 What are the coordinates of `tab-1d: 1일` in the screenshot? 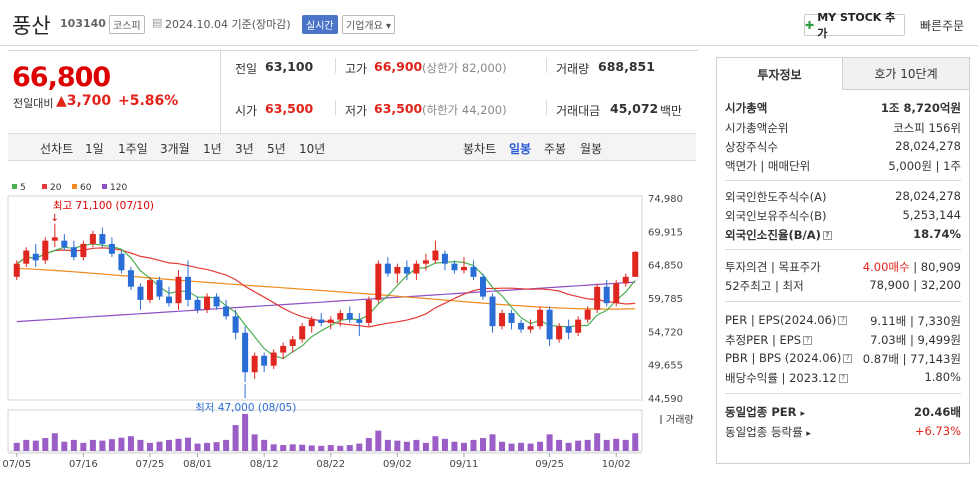 It's located at (94, 149).